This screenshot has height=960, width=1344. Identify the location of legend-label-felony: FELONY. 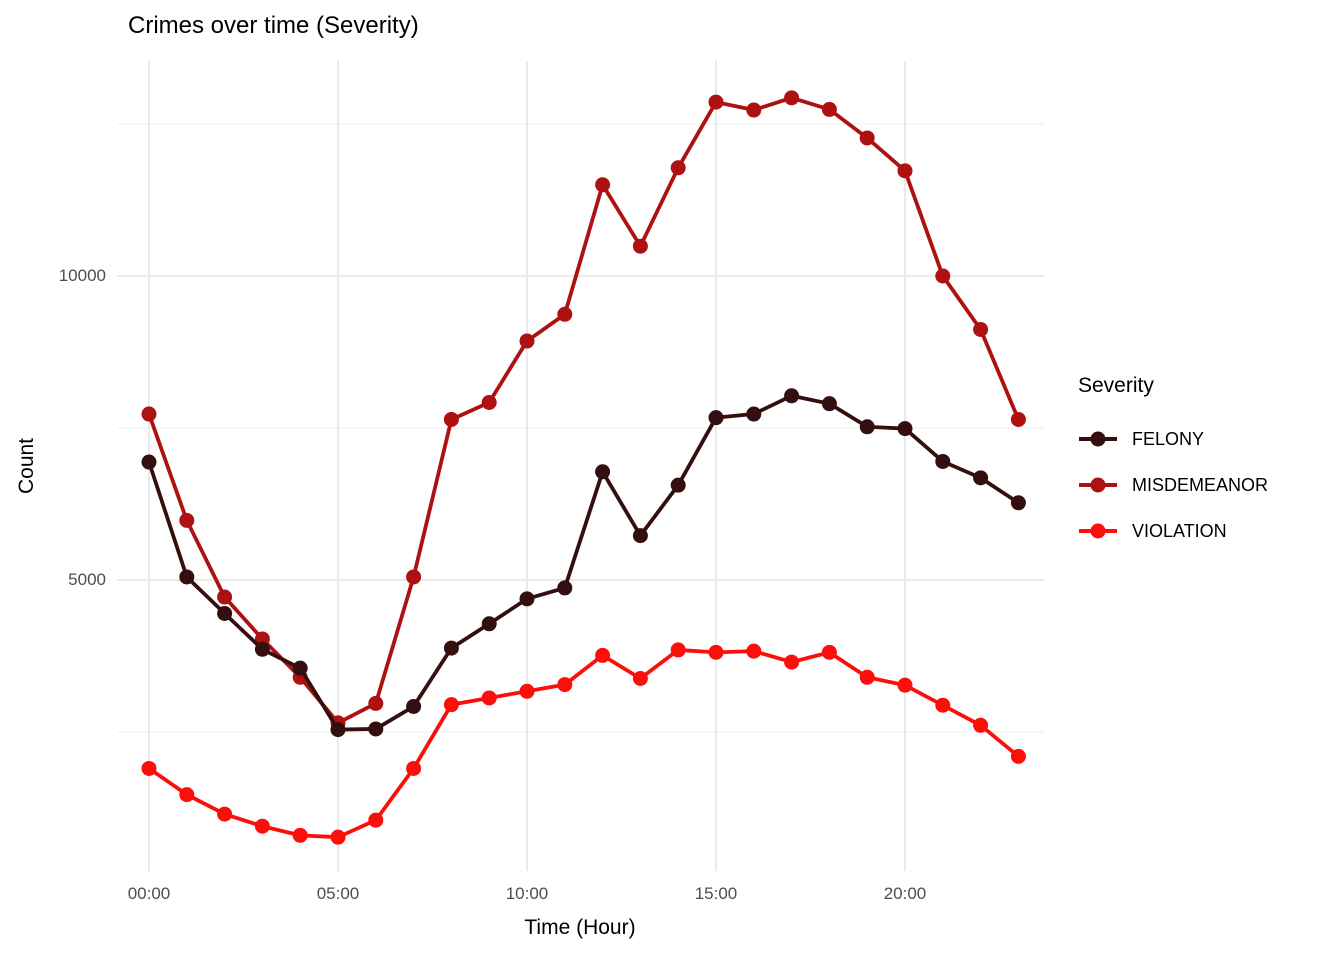
(1168, 438).